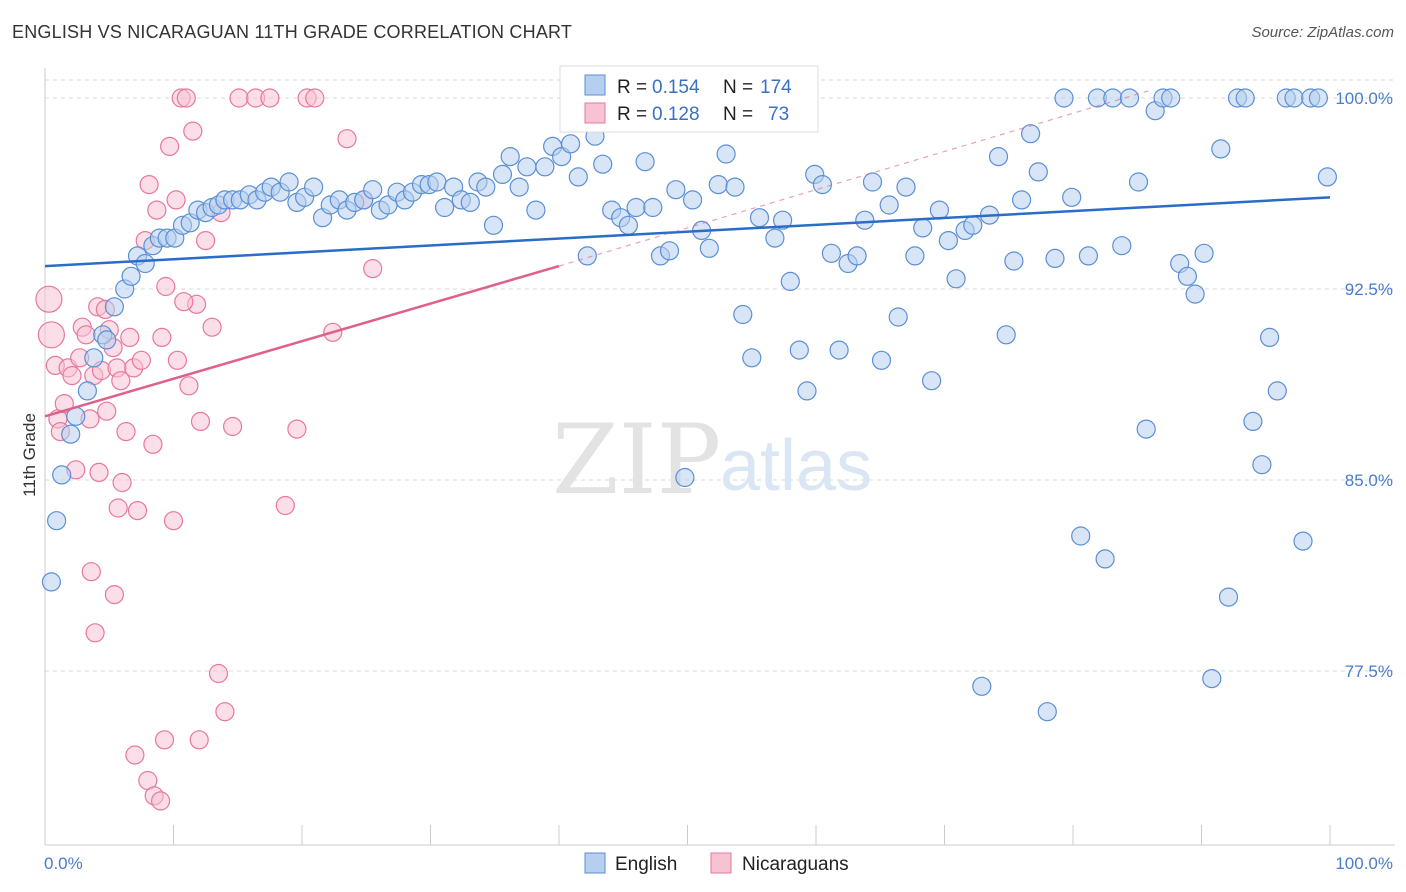  Describe the element at coordinates (738, 87) in the screenshot. I see `stats-legend-n-label: N =` at that location.